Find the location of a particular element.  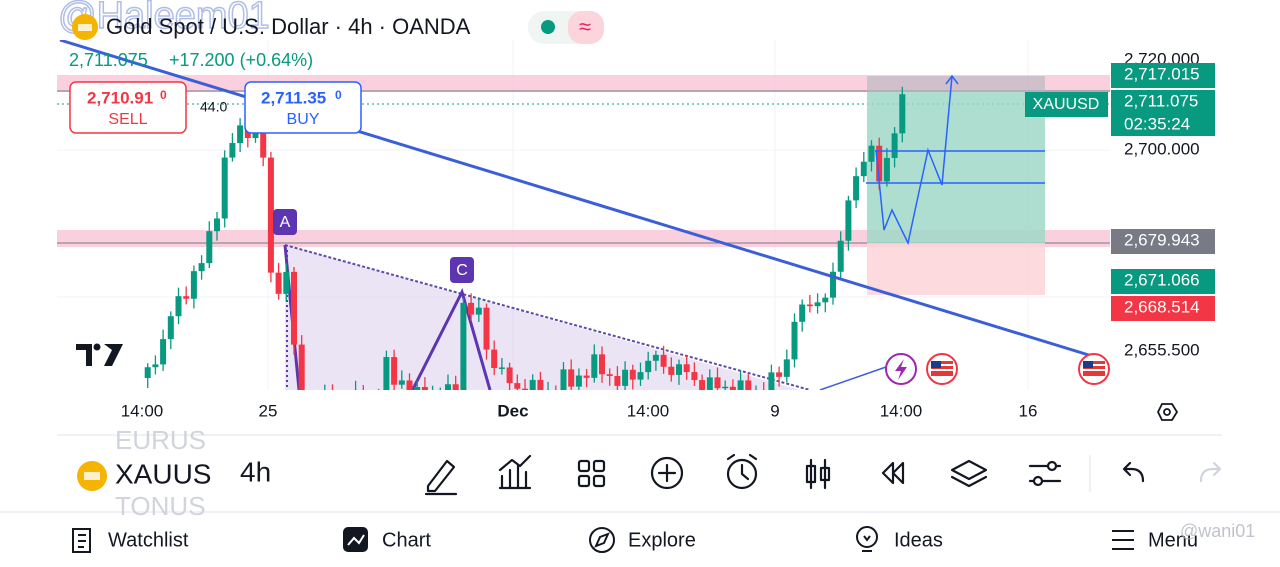

price-tag: 2,679.943 is located at coordinates (1162, 239).